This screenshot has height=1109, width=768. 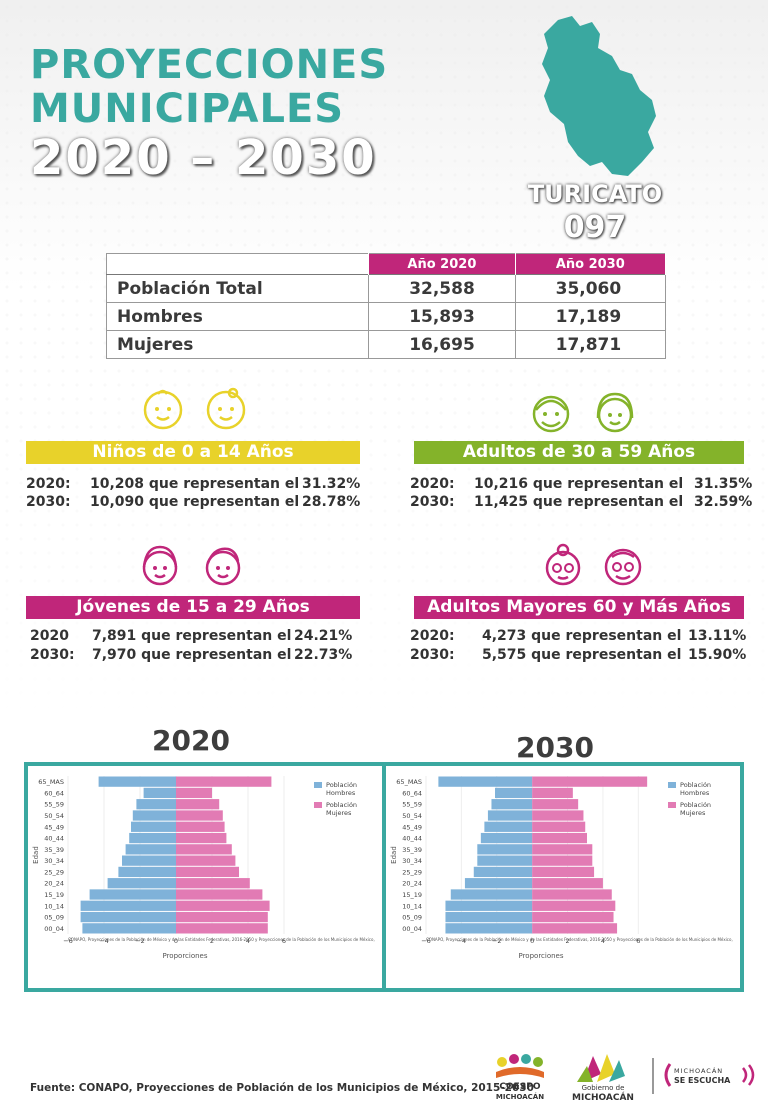 What do you see at coordinates (672, 785) in the screenshot?
I see `legend-swatch-hombres` at bounding box center [672, 785].